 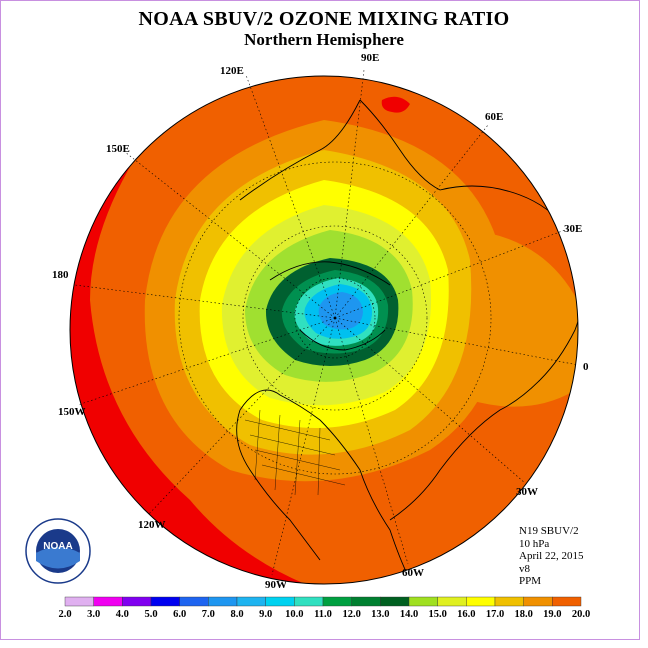 I want to click on colorbar-tick-label: 8.0, so click(x=236, y=614).